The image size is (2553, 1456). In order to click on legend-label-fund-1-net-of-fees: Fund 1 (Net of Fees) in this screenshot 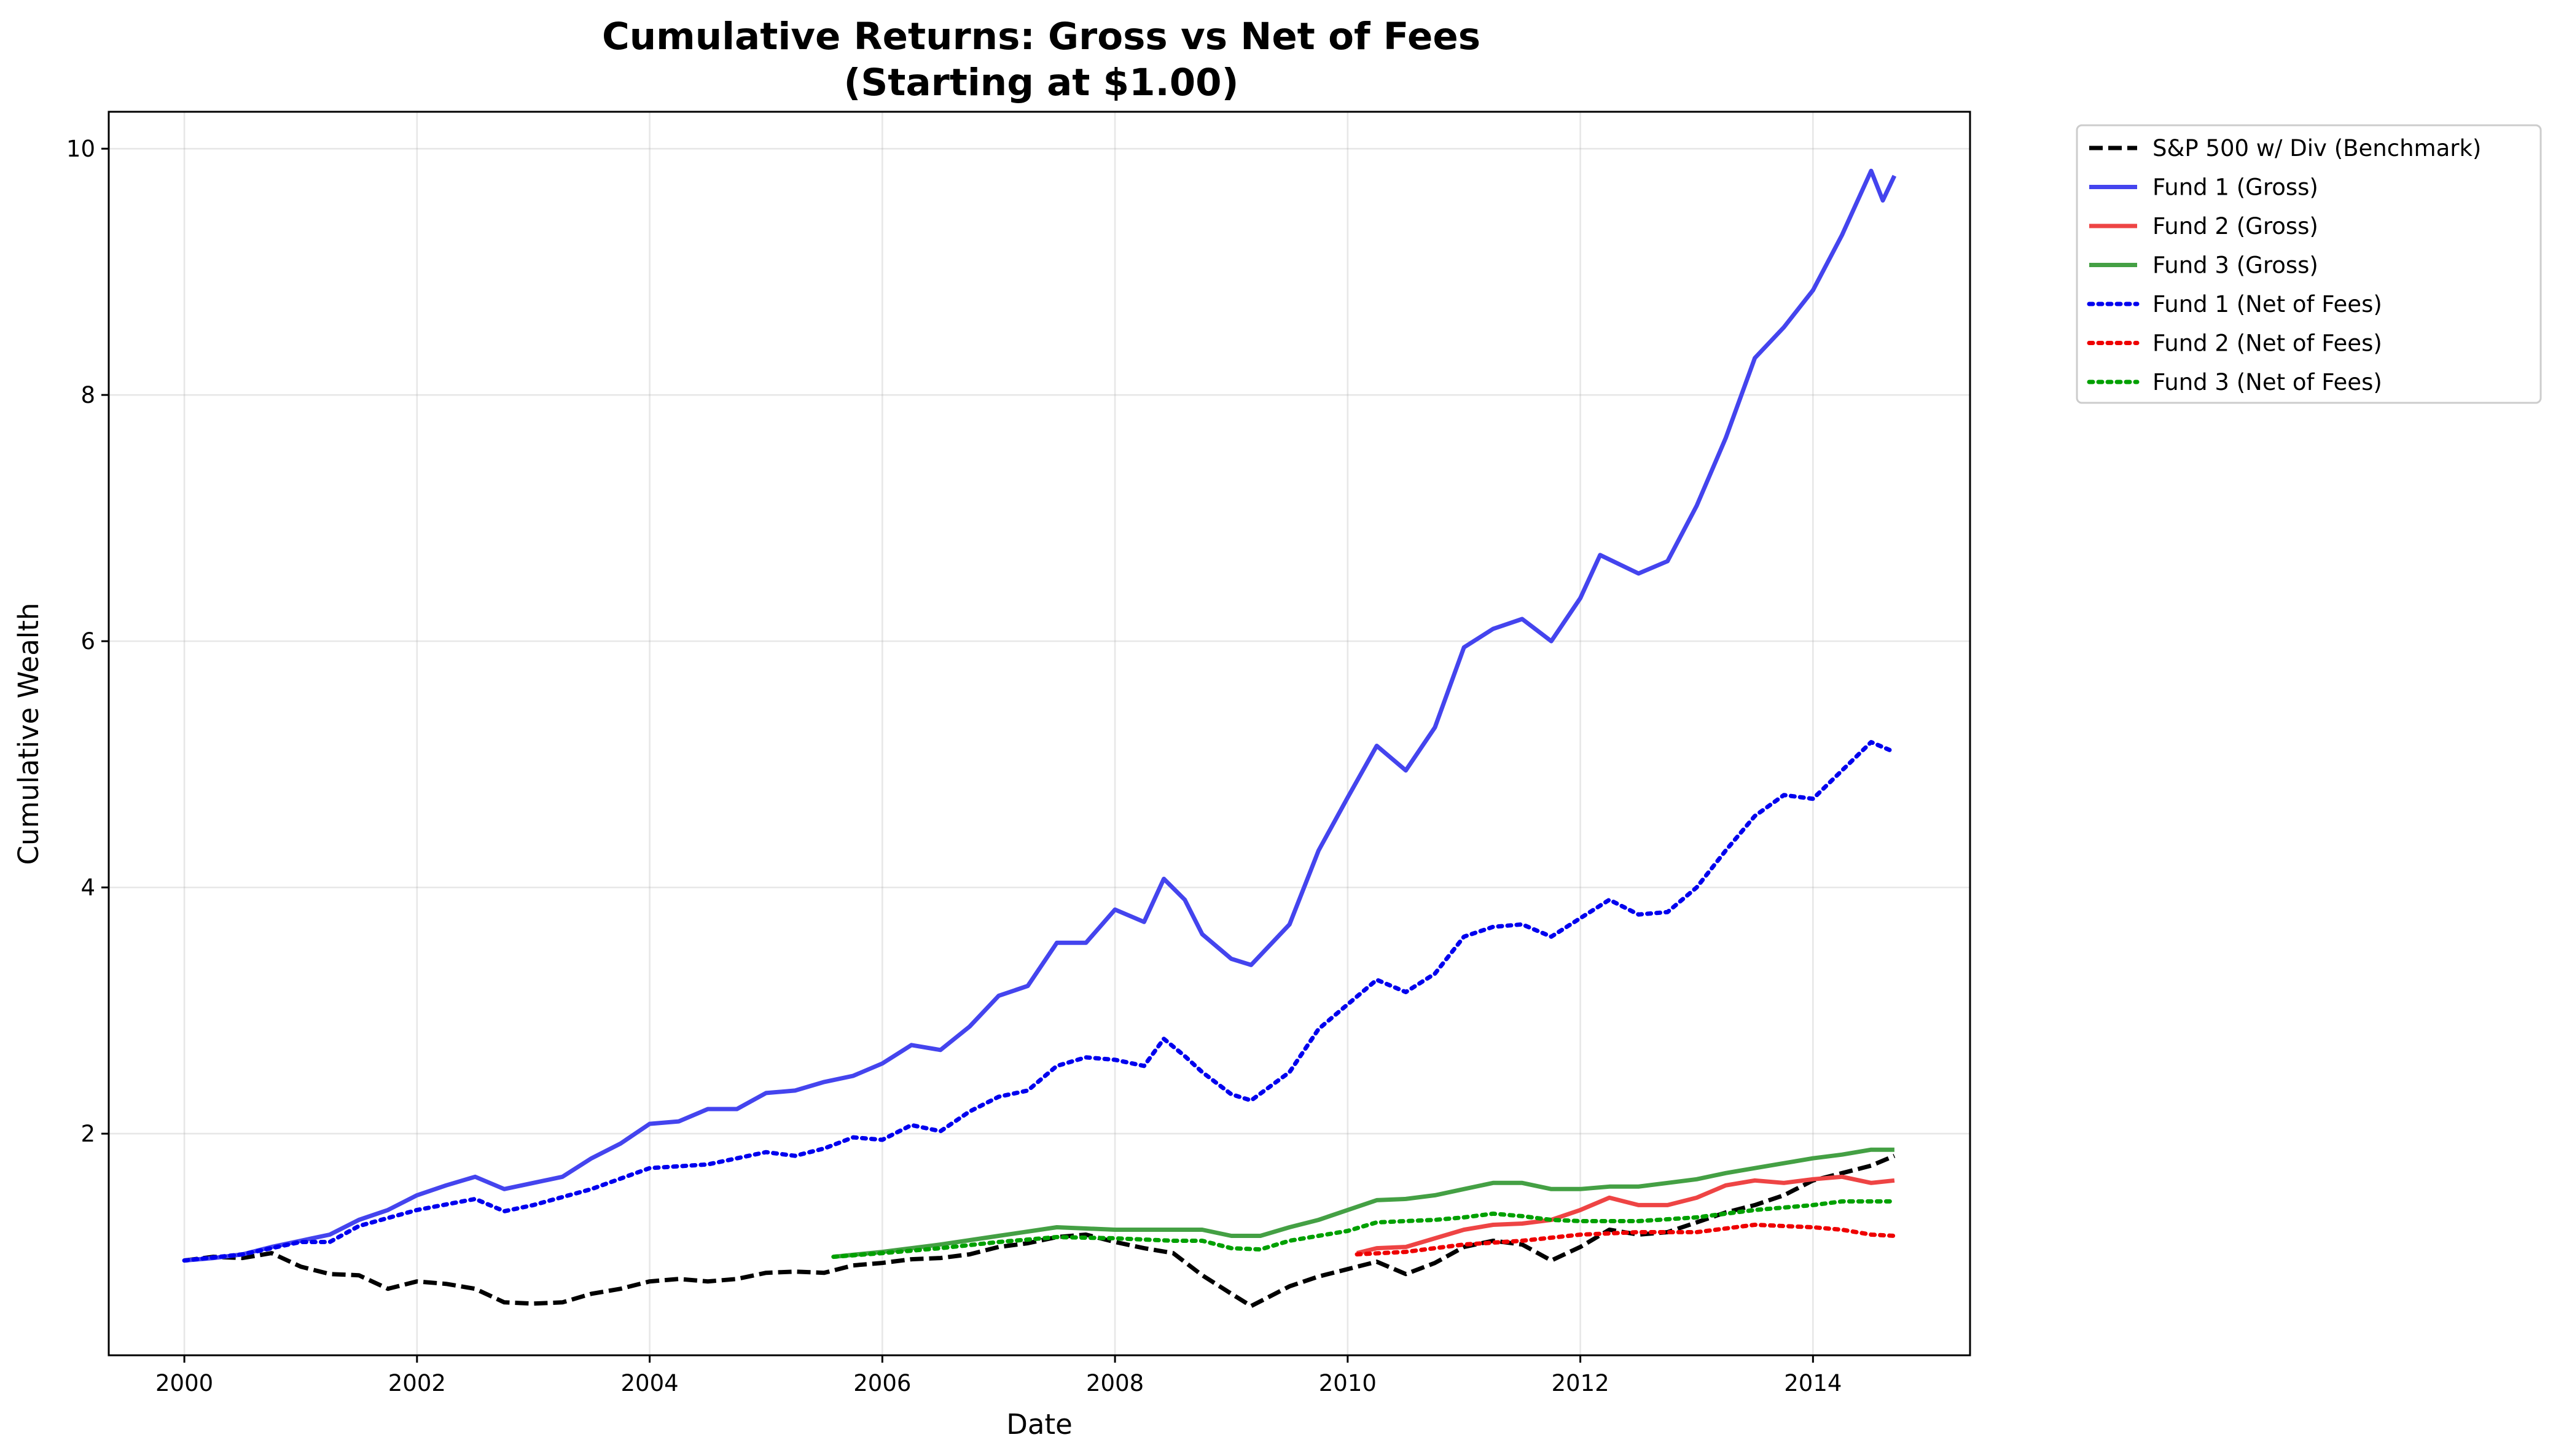, I will do `click(2267, 304)`.